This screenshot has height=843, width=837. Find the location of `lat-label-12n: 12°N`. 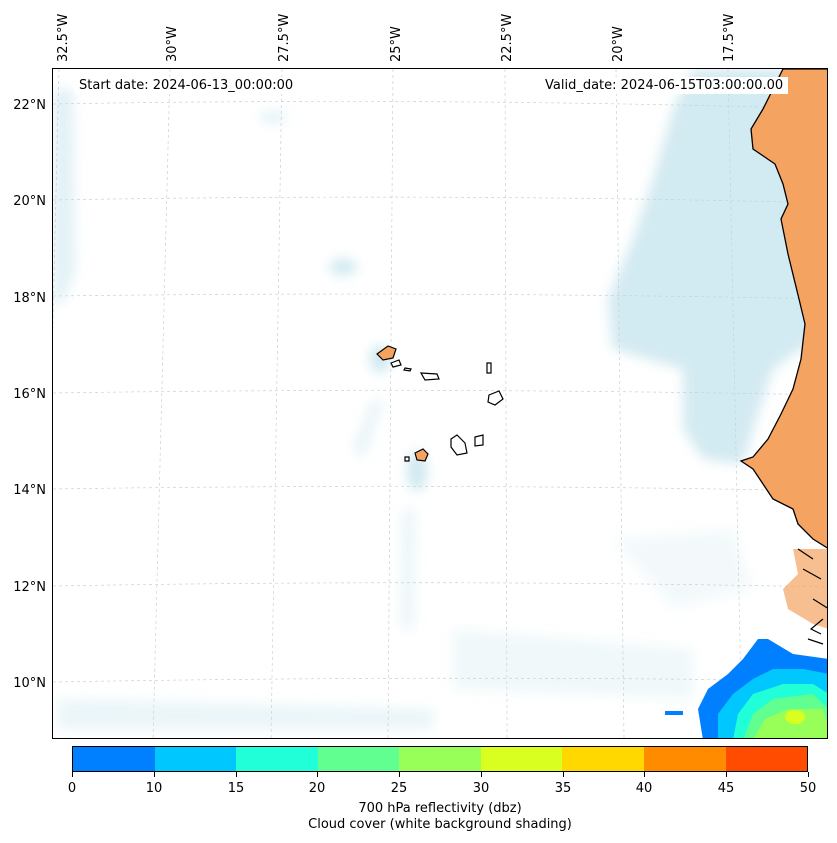

lat-label-12n: 12°N is located at coordinates (29, 587).